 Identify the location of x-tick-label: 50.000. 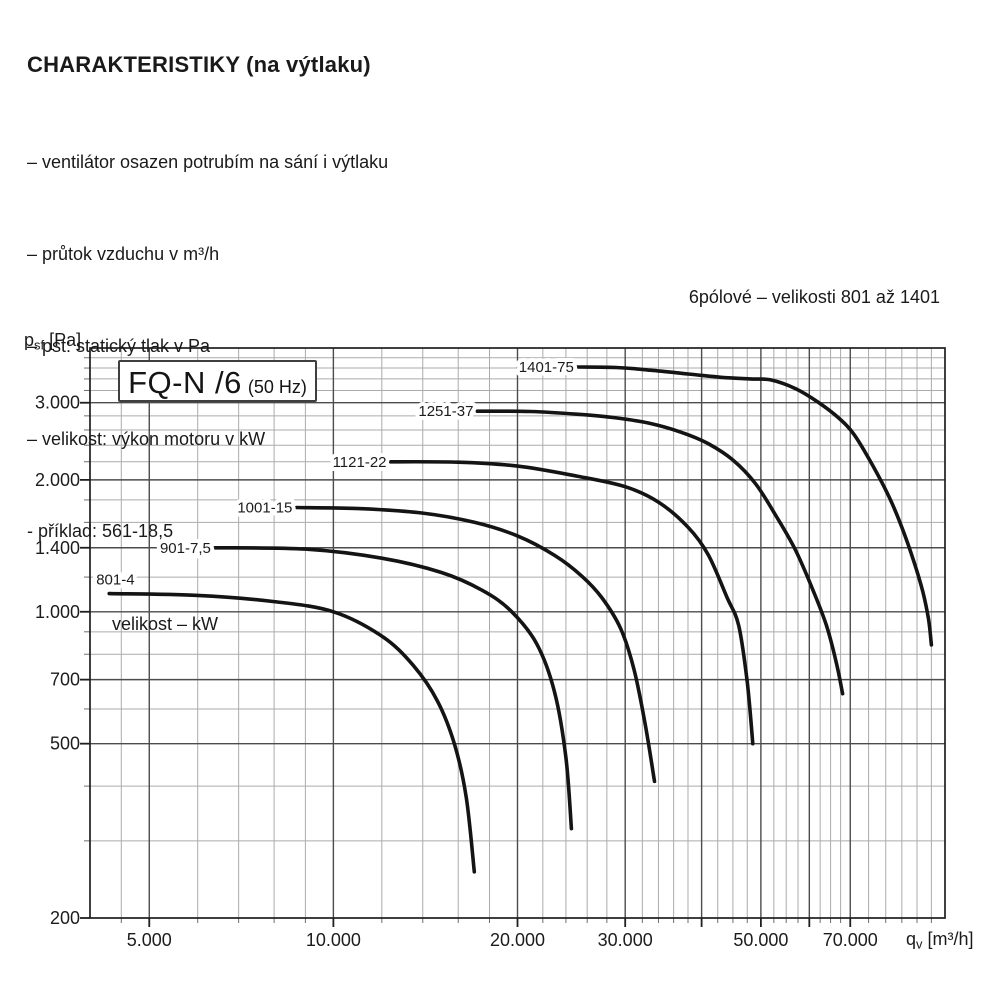
(760, 940).